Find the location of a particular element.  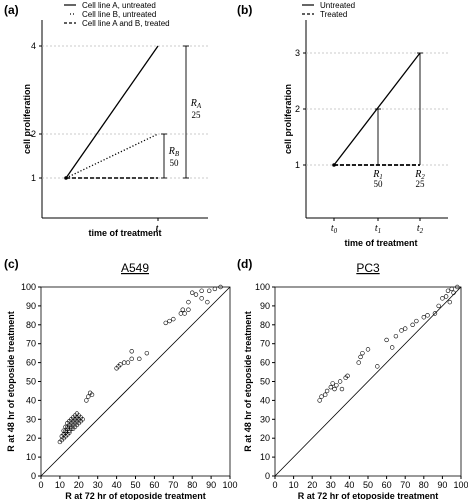

annotation-r2-letter: R2 is located at coordinates (419, 175).